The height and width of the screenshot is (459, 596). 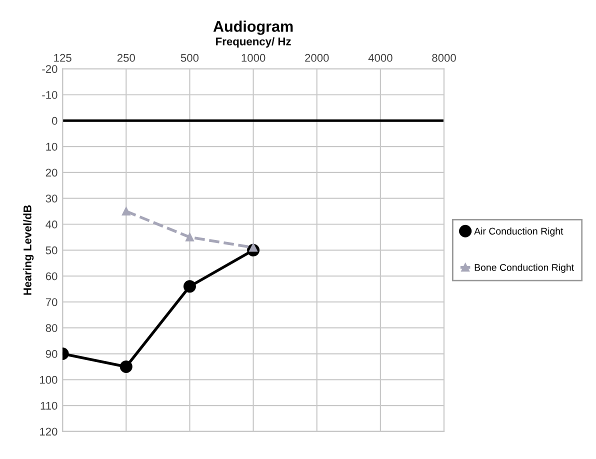 I want to click on y-tick-label: -20, so click(x=50, y=69).